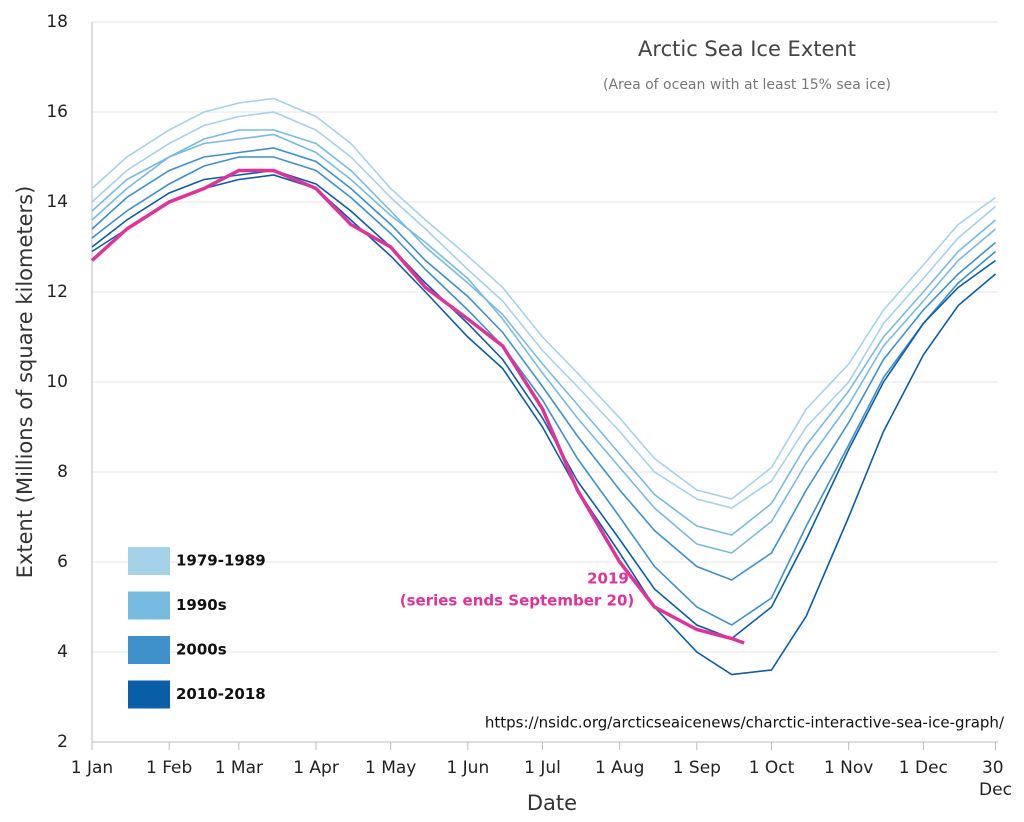 This screenshot has height=822, width=1024. Describe the element at coordinates (517, 601) in the screenshot. I see `highlight-note: (series ends September 20)` at that location.